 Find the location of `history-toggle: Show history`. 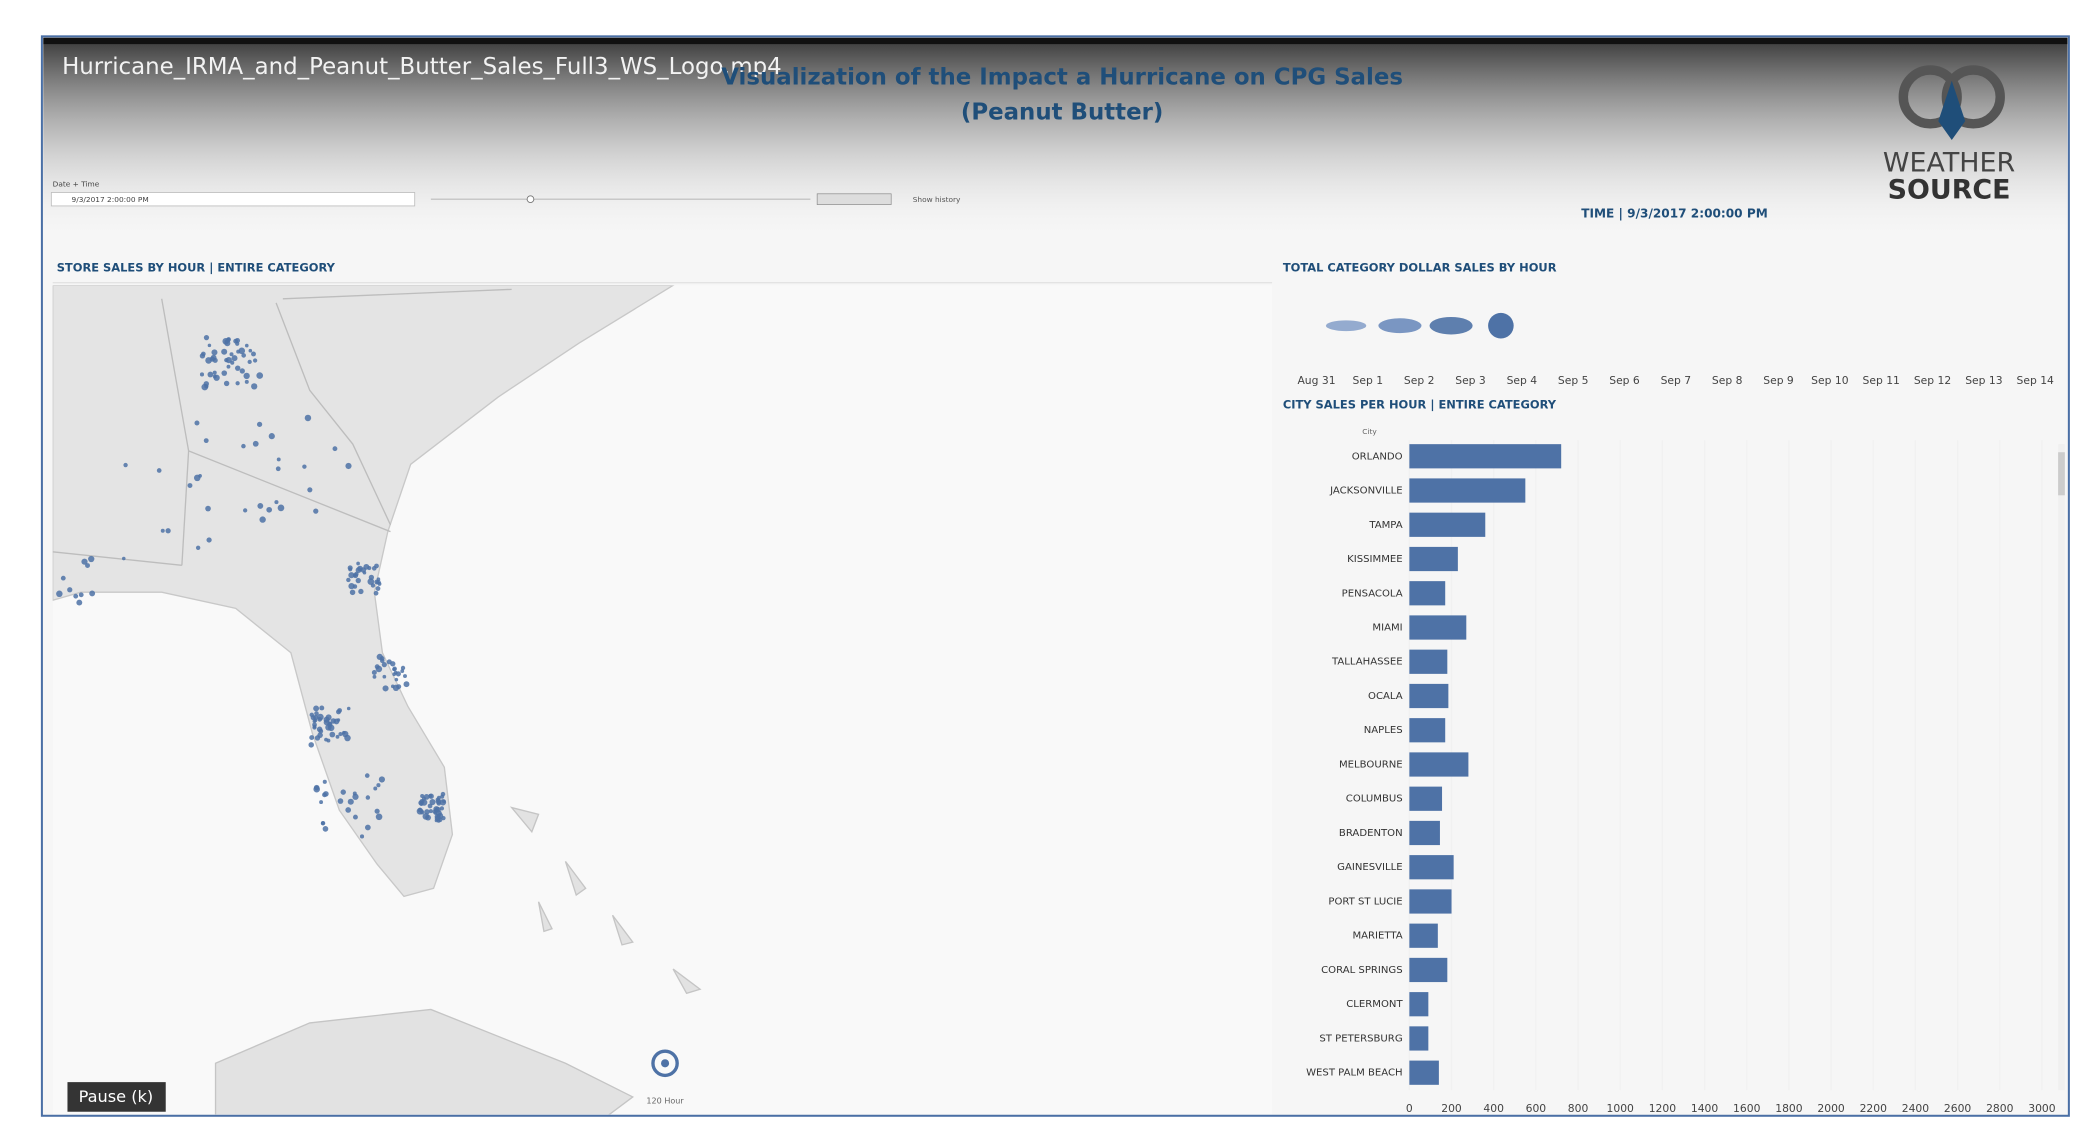

history-toggle: Show history is located at coordinates (937, 199).